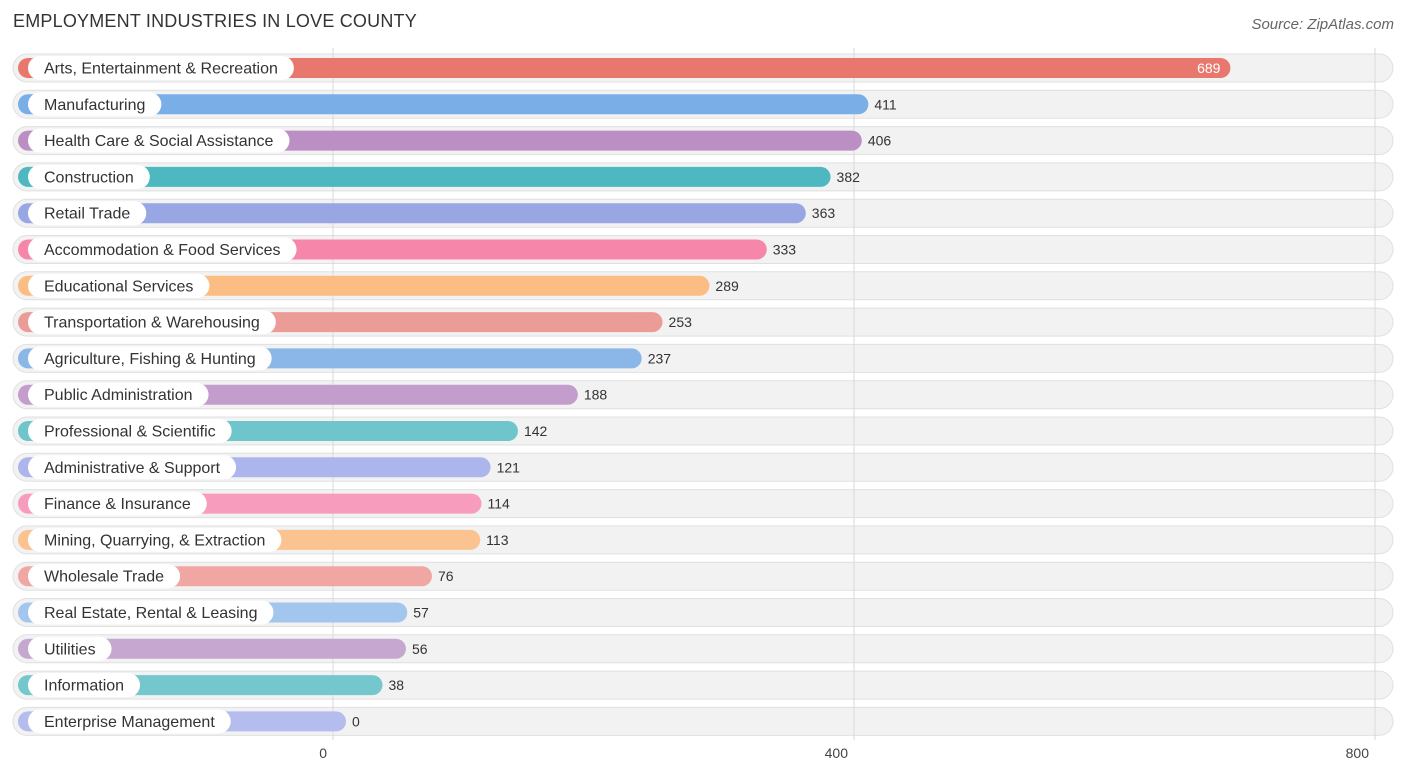  Describe the element at coordinates (509, 467) in the screenshot. I see `value-label: 121` at that location.